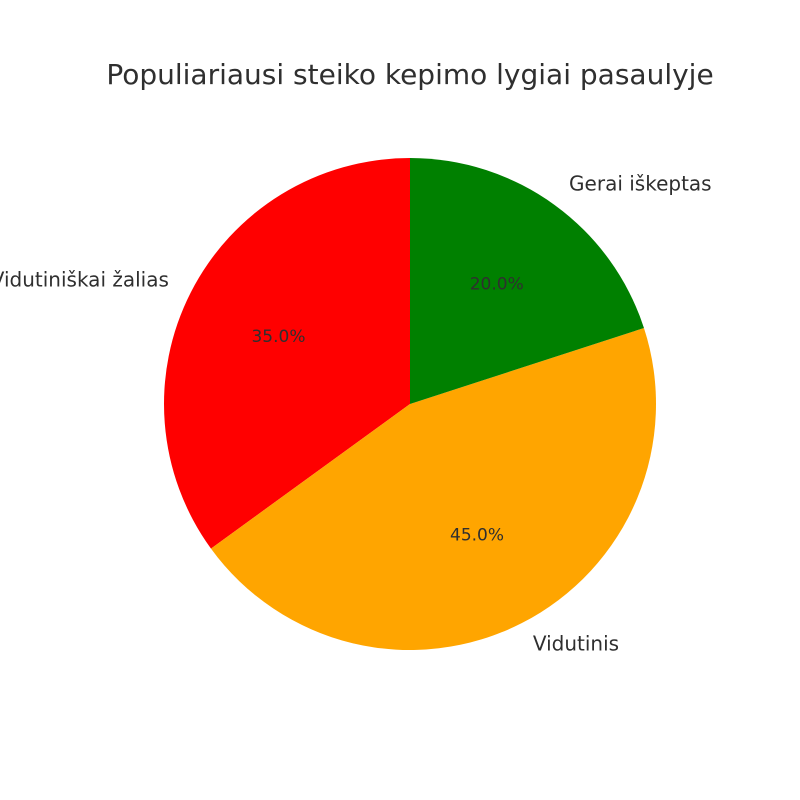 Image resolution: width=800 pixels, height=800 pixels. I want to click on slice-percent-label-vidutiniskai-zalias: 35.0%, so click(278, 337).